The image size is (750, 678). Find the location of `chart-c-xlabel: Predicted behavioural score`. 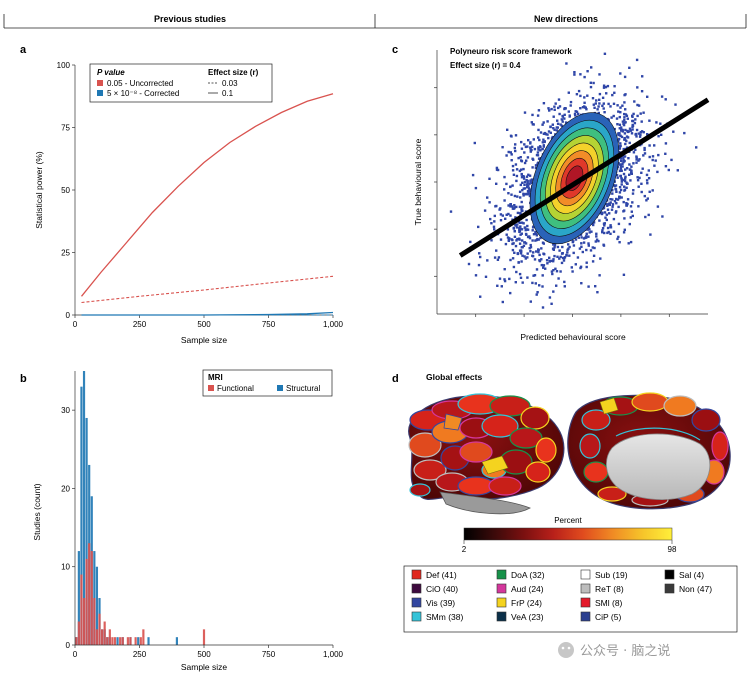

chart-c-xlabel: Predicted behavioural score is located at coordinates (573, 337).